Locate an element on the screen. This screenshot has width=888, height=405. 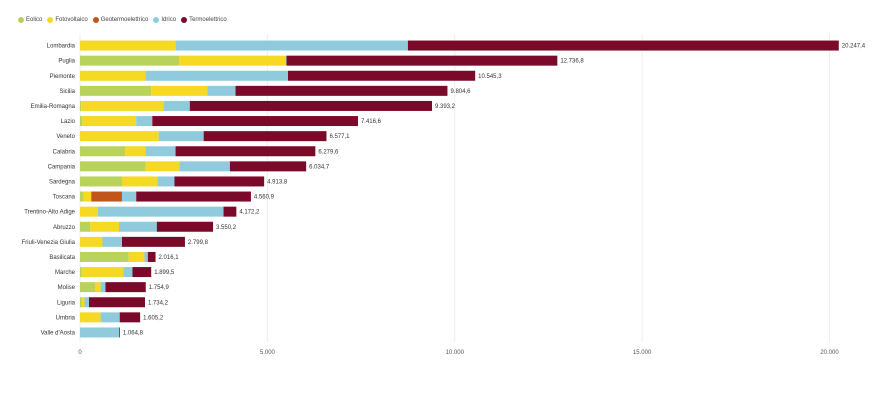
bar-piemonte-idrico is located at coordinates (216, 75).